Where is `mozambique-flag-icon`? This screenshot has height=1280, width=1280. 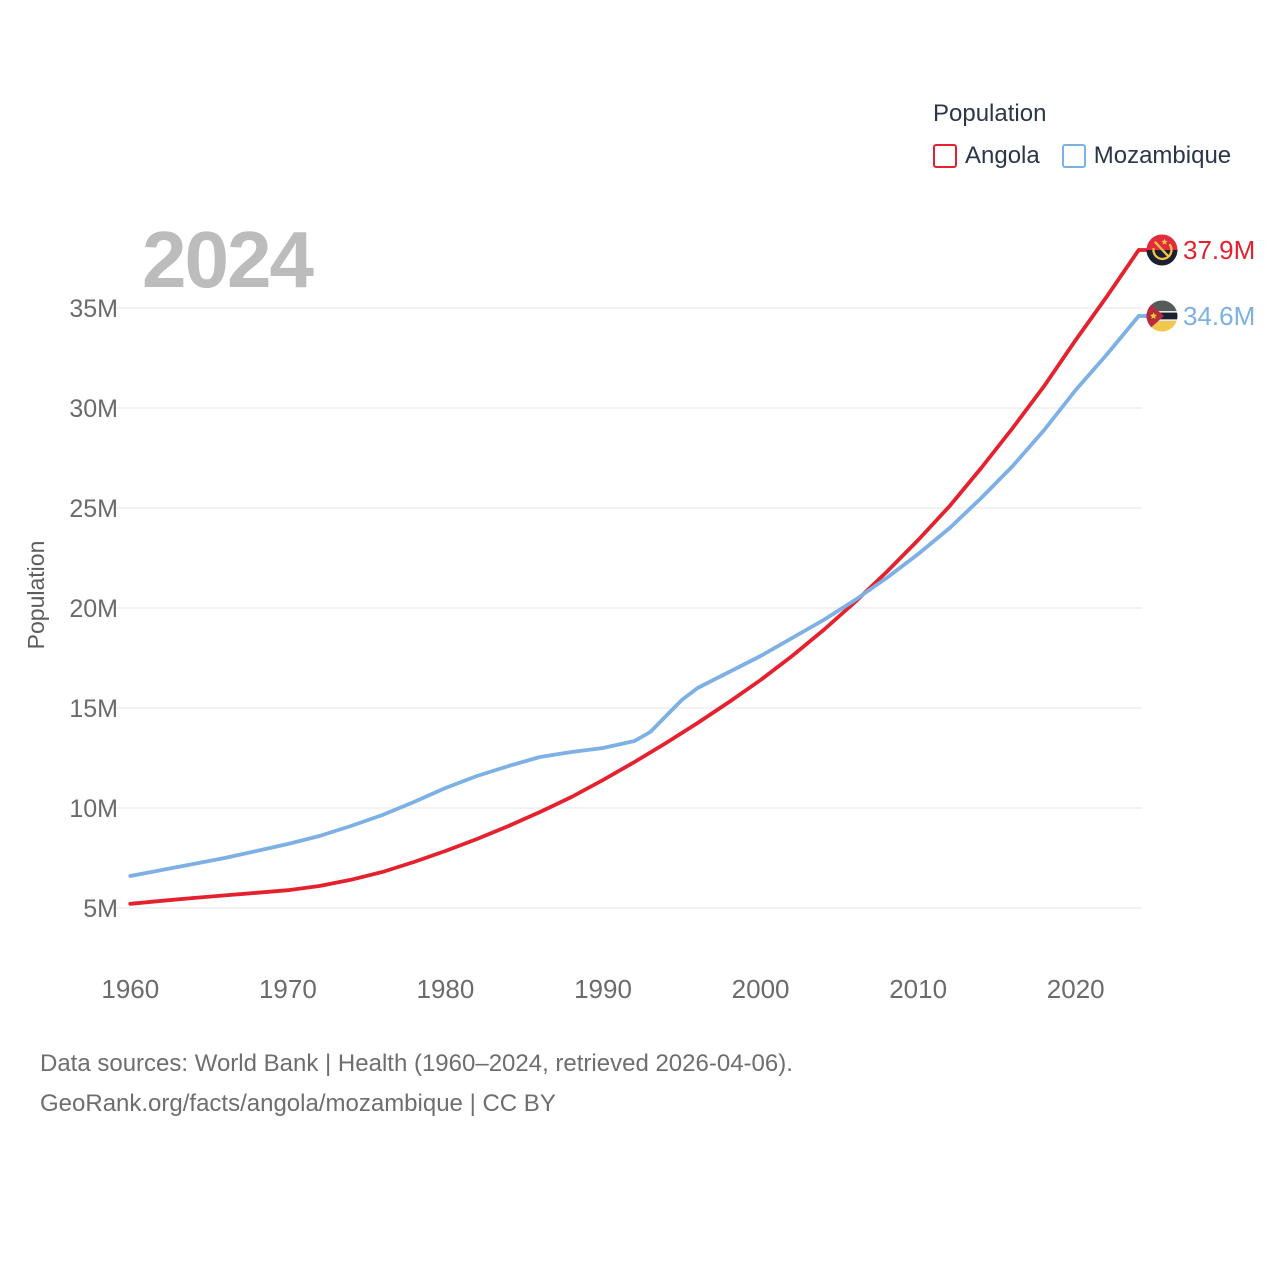
mozambique-flag-icon is located at coordinates (1162, 316).